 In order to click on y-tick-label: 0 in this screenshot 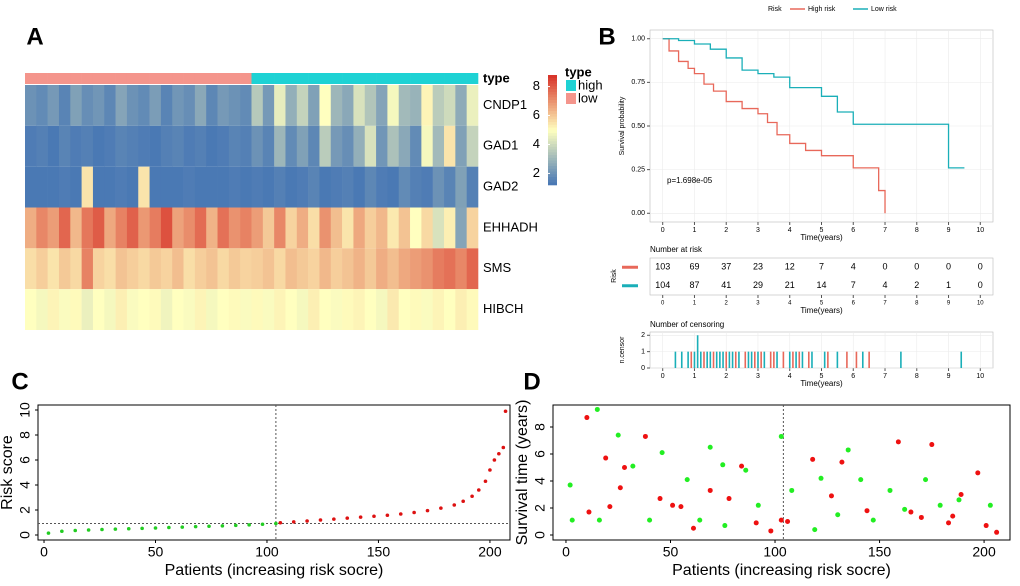, I will do `click(643, 368)`.